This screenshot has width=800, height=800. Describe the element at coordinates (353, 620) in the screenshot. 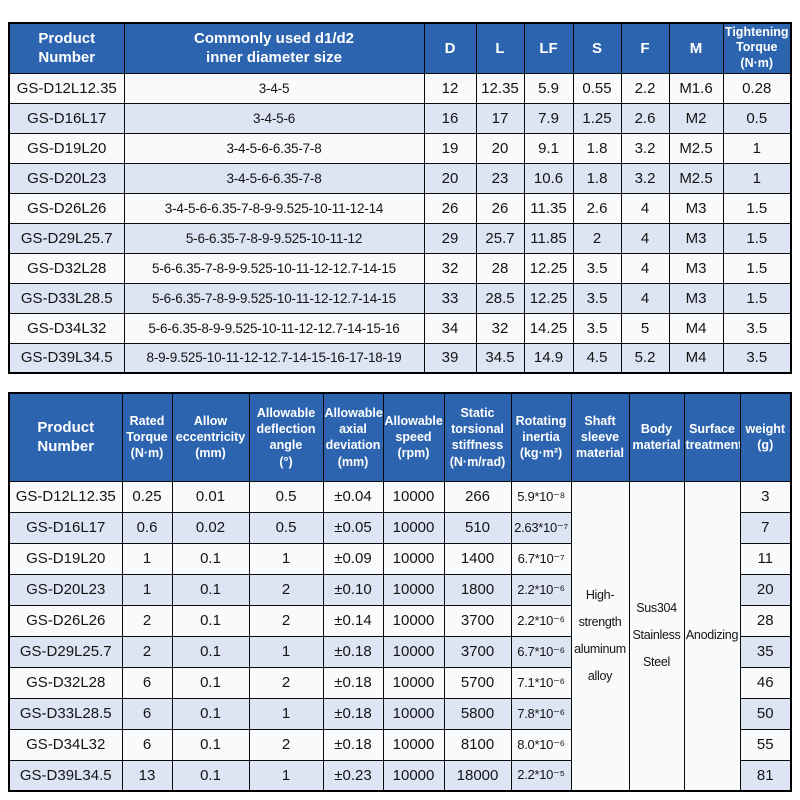

I see `table-cell: ±0.14` at that location.